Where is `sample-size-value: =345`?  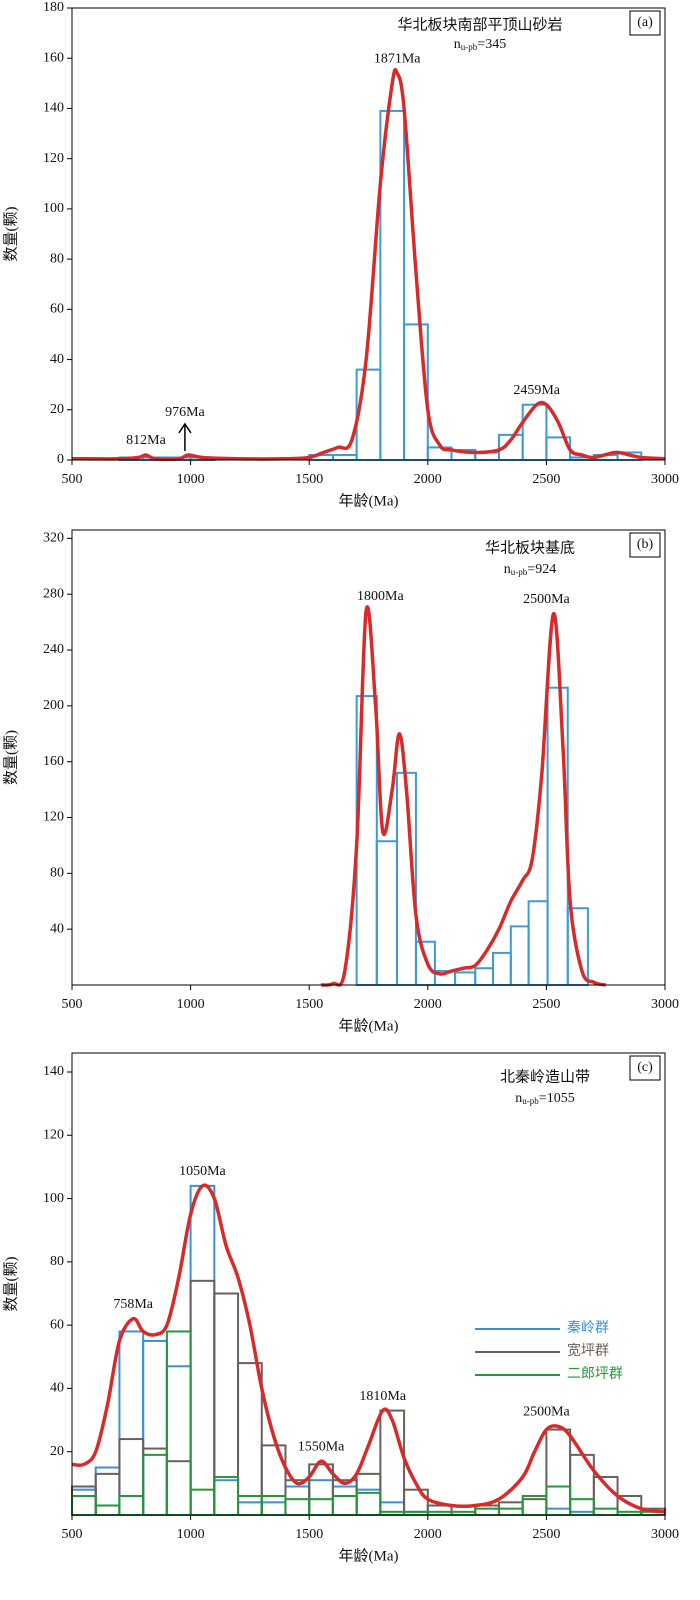 sample-size-value: =345 is located at coordinates (491, 44).